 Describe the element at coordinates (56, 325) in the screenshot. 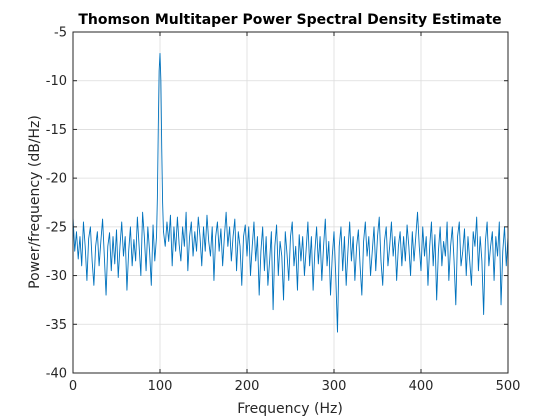

I see `y-tick-label: -35` at that location.